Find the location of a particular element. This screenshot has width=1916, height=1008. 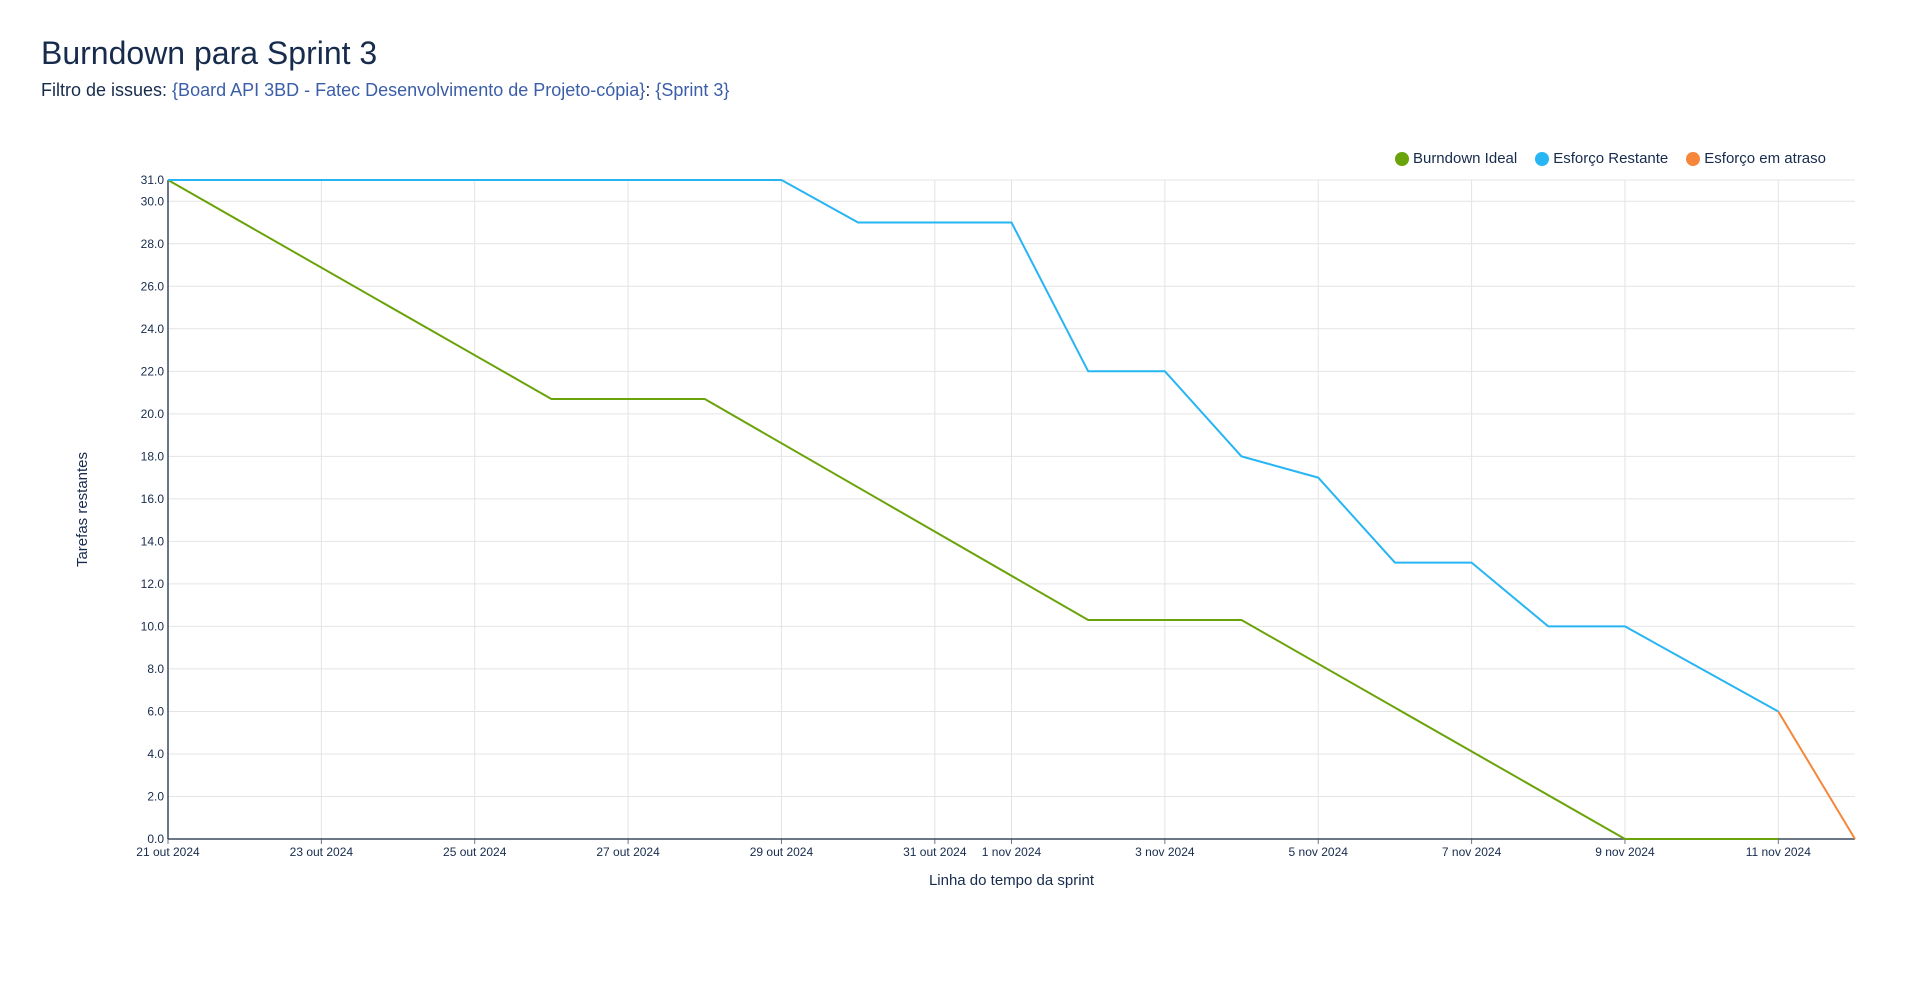

y-tick-label: 6.0 is located at coordinates (155, 711).